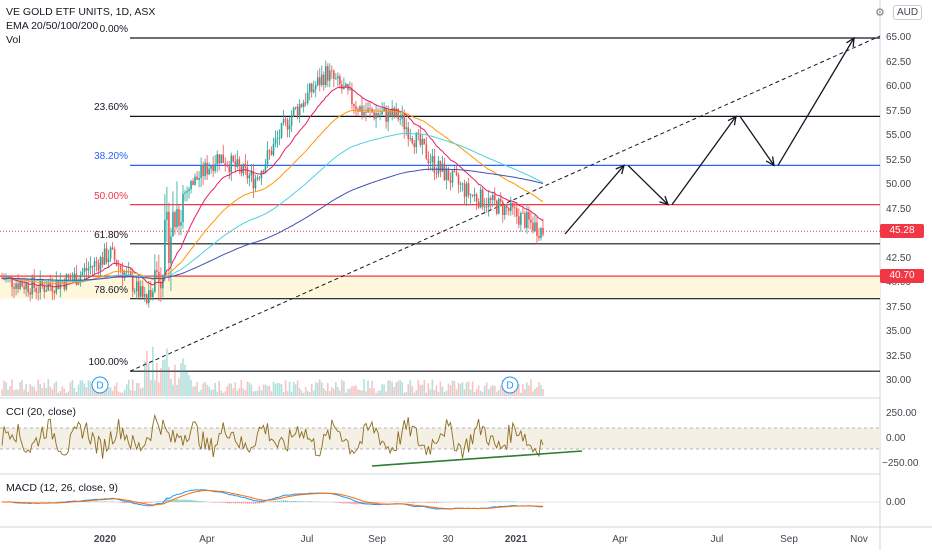  What do you see at coordinates (62, 488) in the screenshot?
I see `macd-label: MACD (12, 26, close, 9)` at bounding box center [62, 488].